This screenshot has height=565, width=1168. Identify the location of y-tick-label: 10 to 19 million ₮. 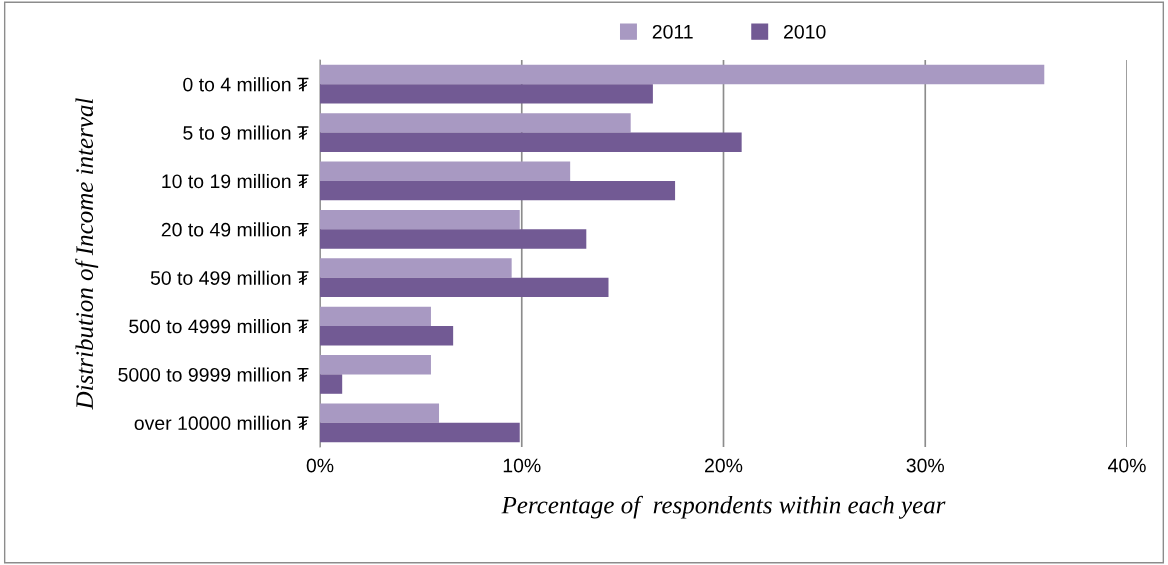
(235, 181).